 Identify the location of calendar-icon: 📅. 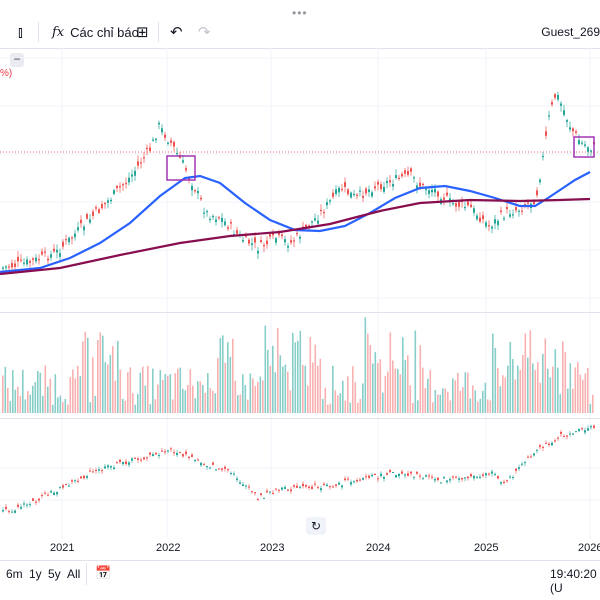
(103, 572).